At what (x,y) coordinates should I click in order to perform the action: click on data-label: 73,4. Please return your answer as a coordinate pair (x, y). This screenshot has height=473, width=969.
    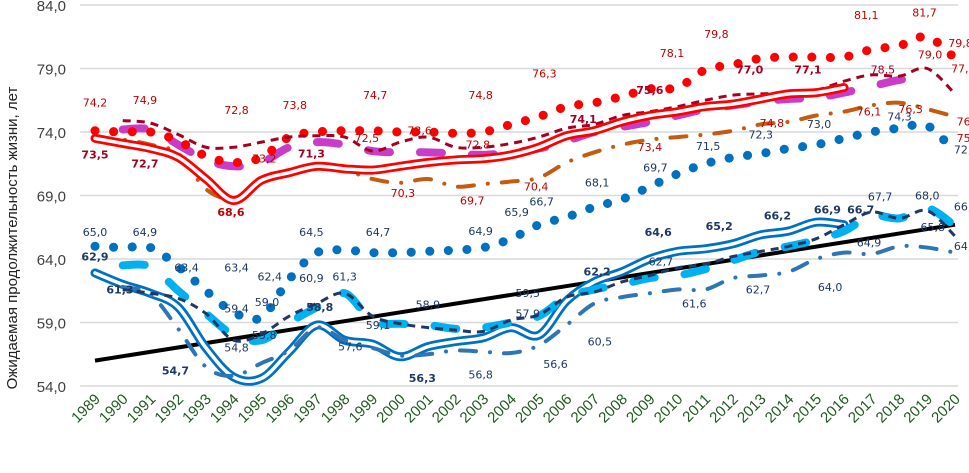
    Looking at the image, I should click on (650, 147).